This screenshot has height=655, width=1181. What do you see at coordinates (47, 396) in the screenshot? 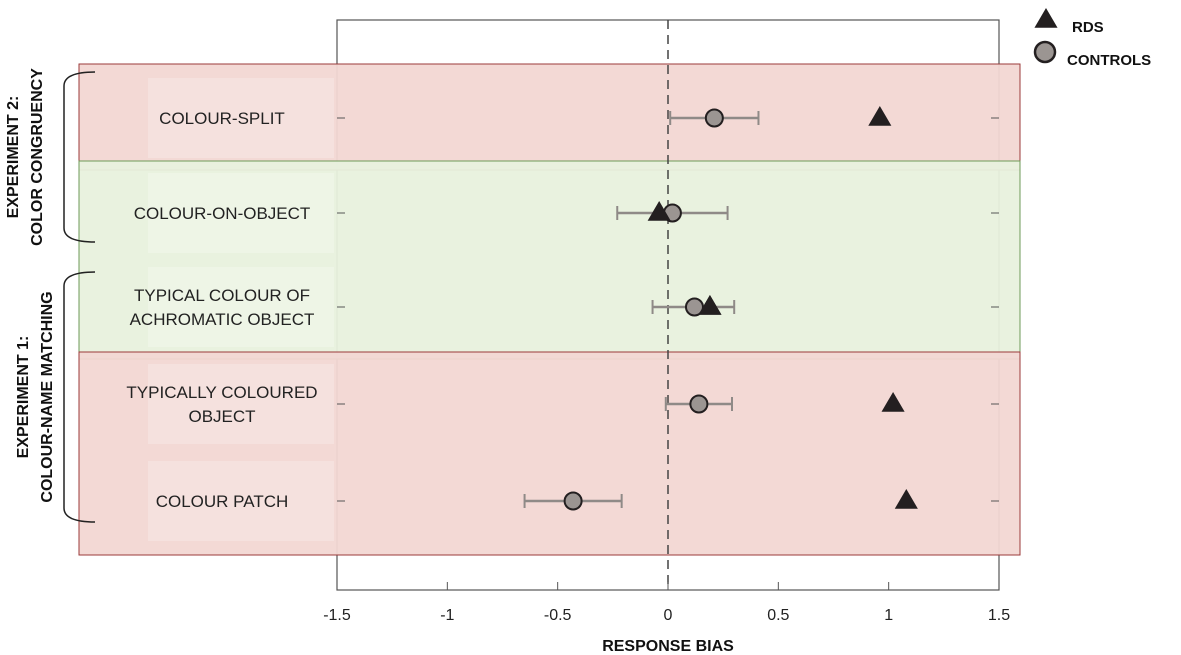
I see `group-label: COLOUR-NAME MATCHING` at bounding box center [47, 396].